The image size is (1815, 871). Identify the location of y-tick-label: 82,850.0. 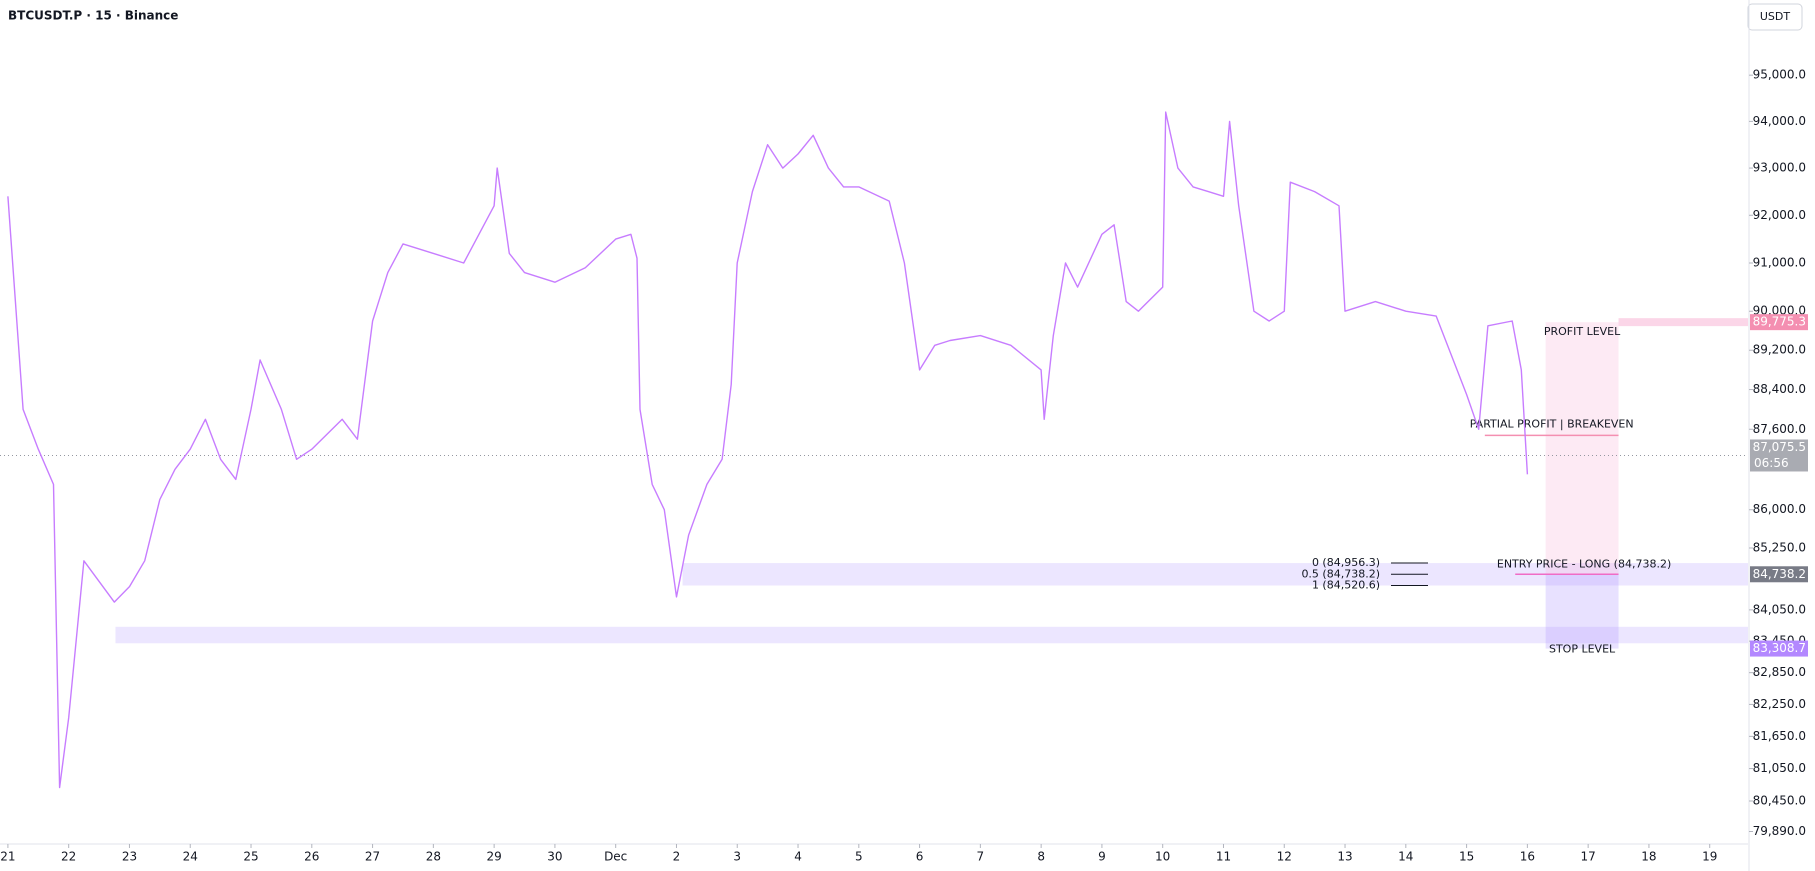
(1779, 672).